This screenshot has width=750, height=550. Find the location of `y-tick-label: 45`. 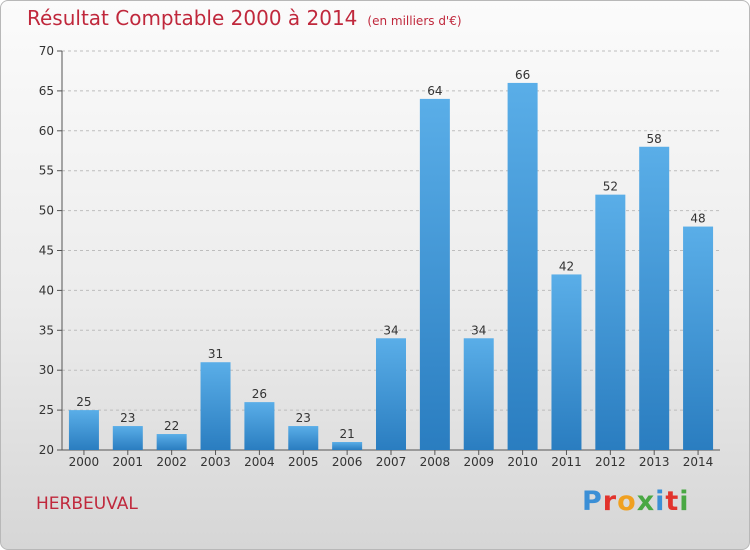

y-tick-label: 45 is located at coordinates (46, 251).